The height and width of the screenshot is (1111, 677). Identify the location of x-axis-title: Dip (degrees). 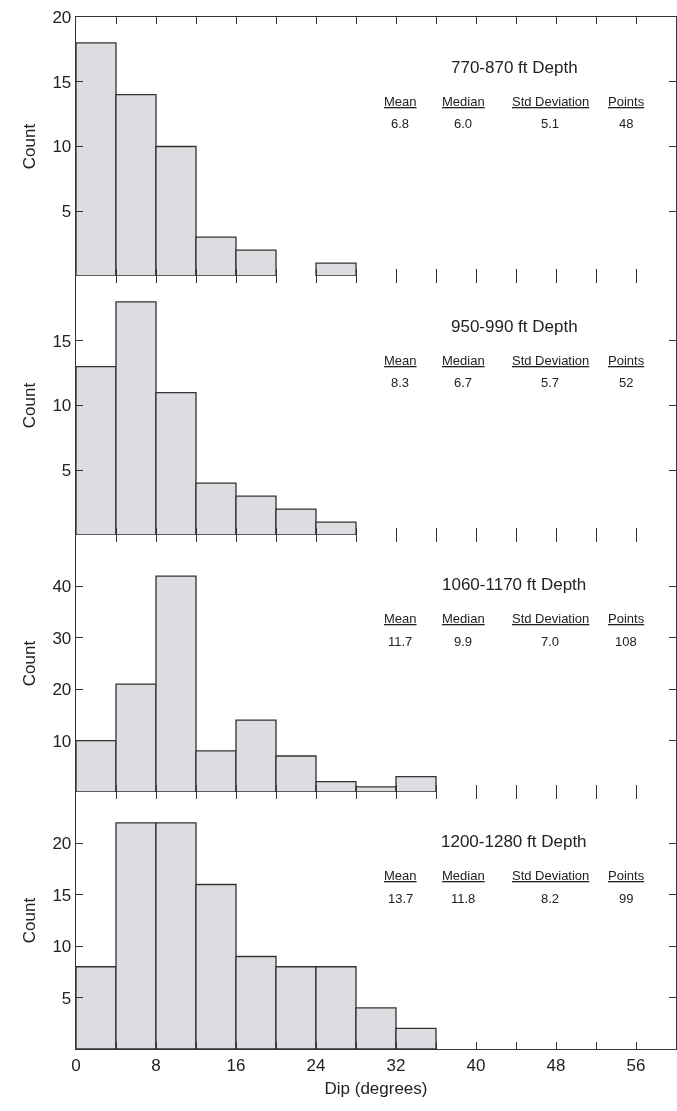
(376, 1088).